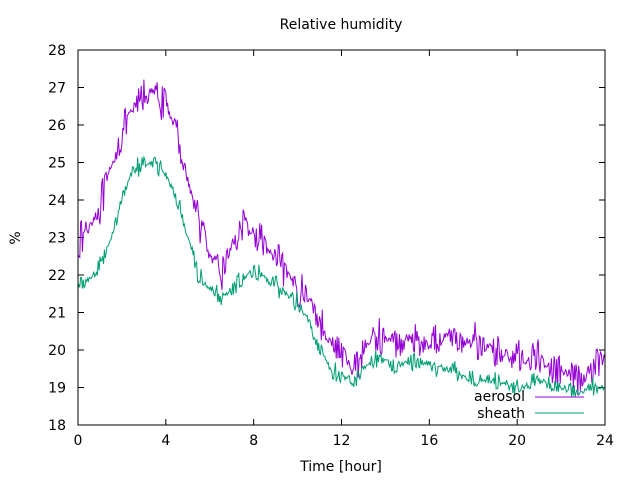 Image resolution: width=640 pixels, height=480 pixels. Describe the element at coordinates (340, 467) in the screenshot. I see `x-axis-label: Time [hour]` at that location.